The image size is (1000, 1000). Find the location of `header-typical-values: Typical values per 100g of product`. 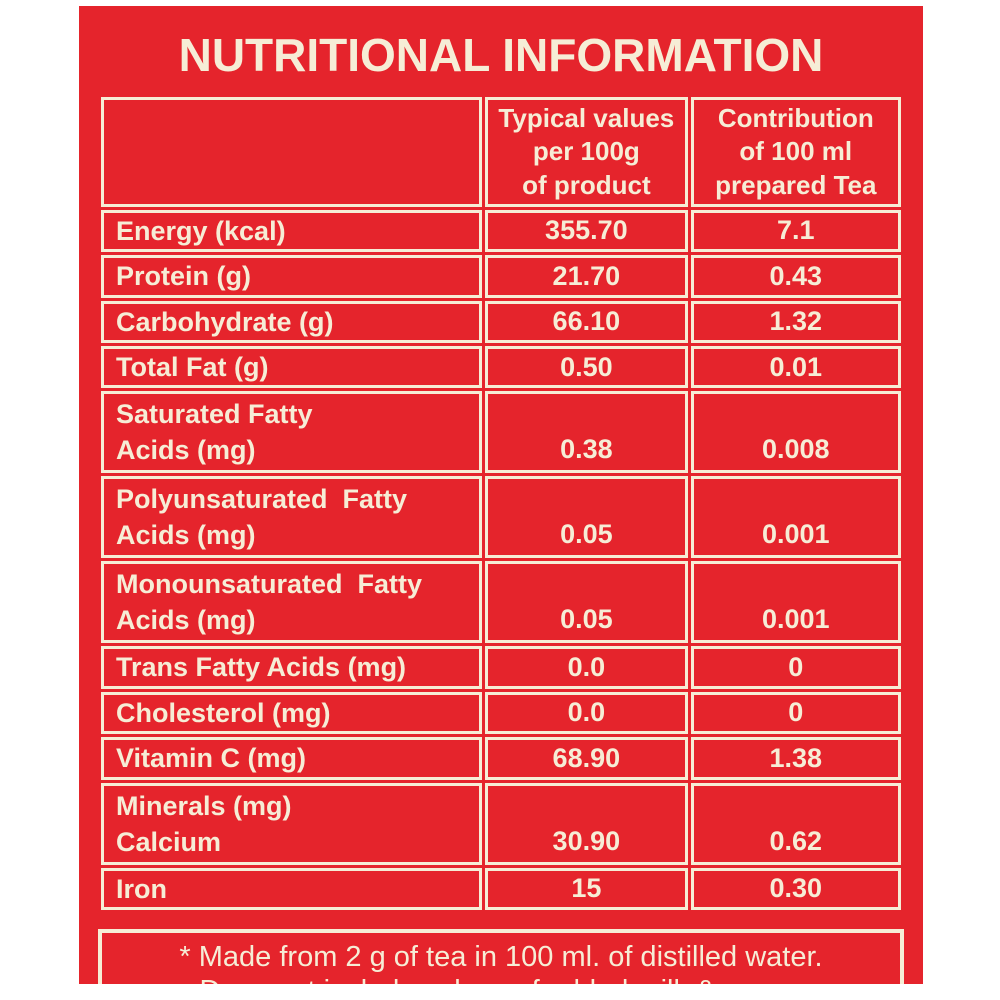

header-typical-values: Typical values per 100g of product is located at coordinates (586, 152).